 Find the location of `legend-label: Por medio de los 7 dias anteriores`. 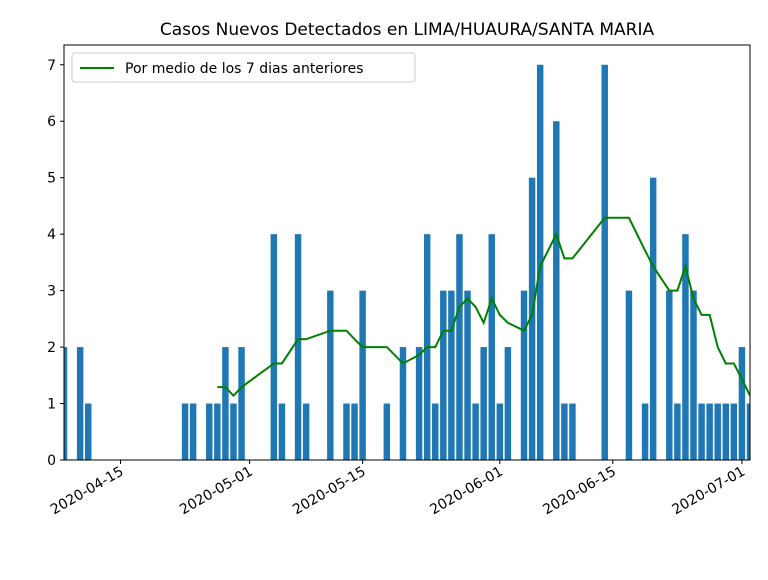

legend-label: Por medio de los 7 dias anteriores is located at coordinates (244, 69).